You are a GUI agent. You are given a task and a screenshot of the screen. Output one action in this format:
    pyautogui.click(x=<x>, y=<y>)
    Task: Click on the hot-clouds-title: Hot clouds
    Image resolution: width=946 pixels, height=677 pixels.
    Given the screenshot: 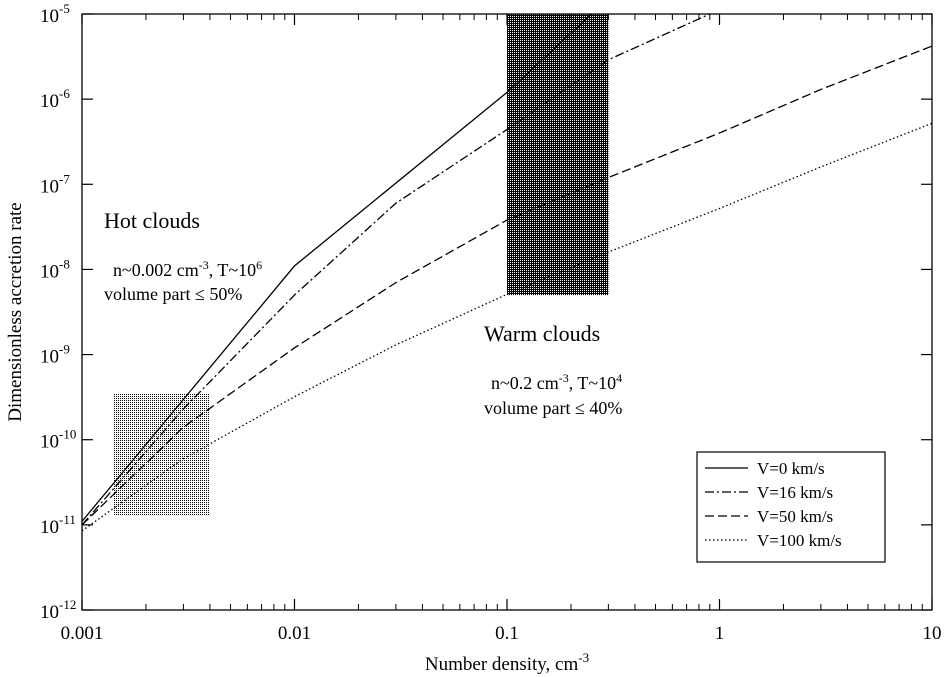 What is the action you would take?
    pyautogui.click(x=152, y=220)
    